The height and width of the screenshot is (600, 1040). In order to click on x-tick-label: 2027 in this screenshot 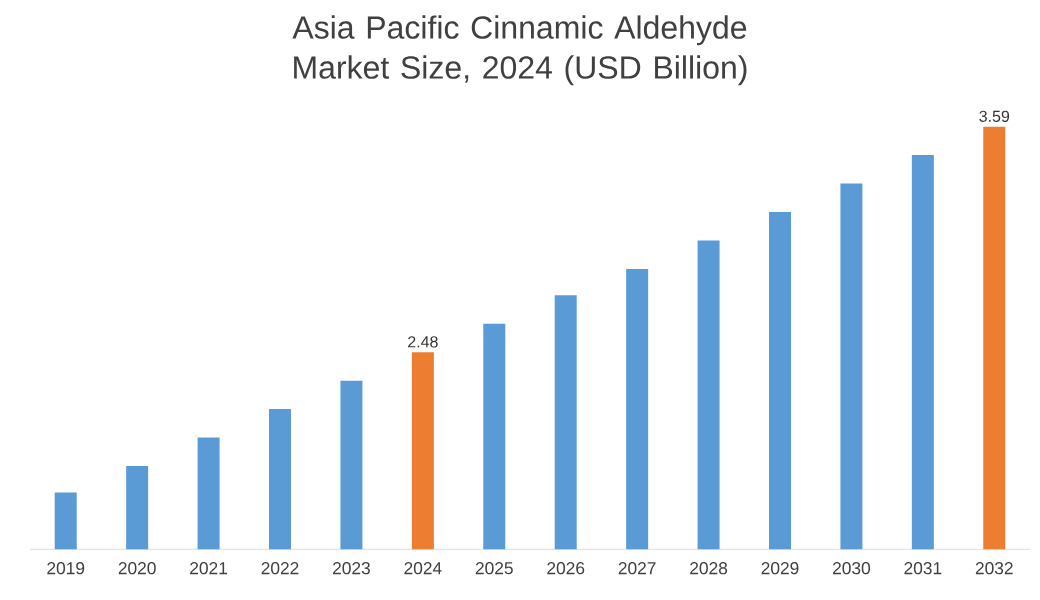, I will do `click(637, 568)`.